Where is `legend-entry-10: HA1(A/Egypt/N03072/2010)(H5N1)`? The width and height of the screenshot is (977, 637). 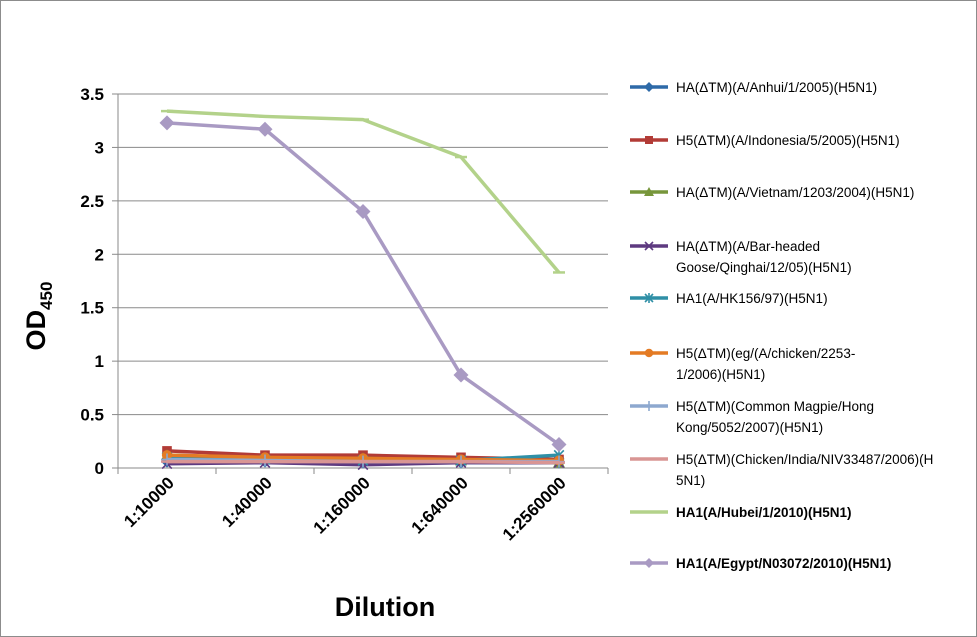 legend-entry-10: HA1(A/Egypt/N03072/2010)(H5N1) is located at coordinates (760, 563).